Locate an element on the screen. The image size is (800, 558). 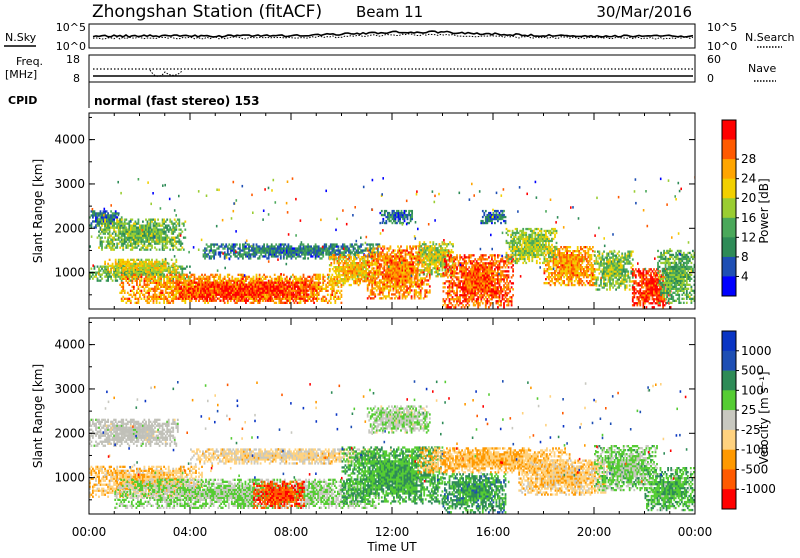
cpid-text: normal (fast stereo) 153 is located at coordinates (177, 101).